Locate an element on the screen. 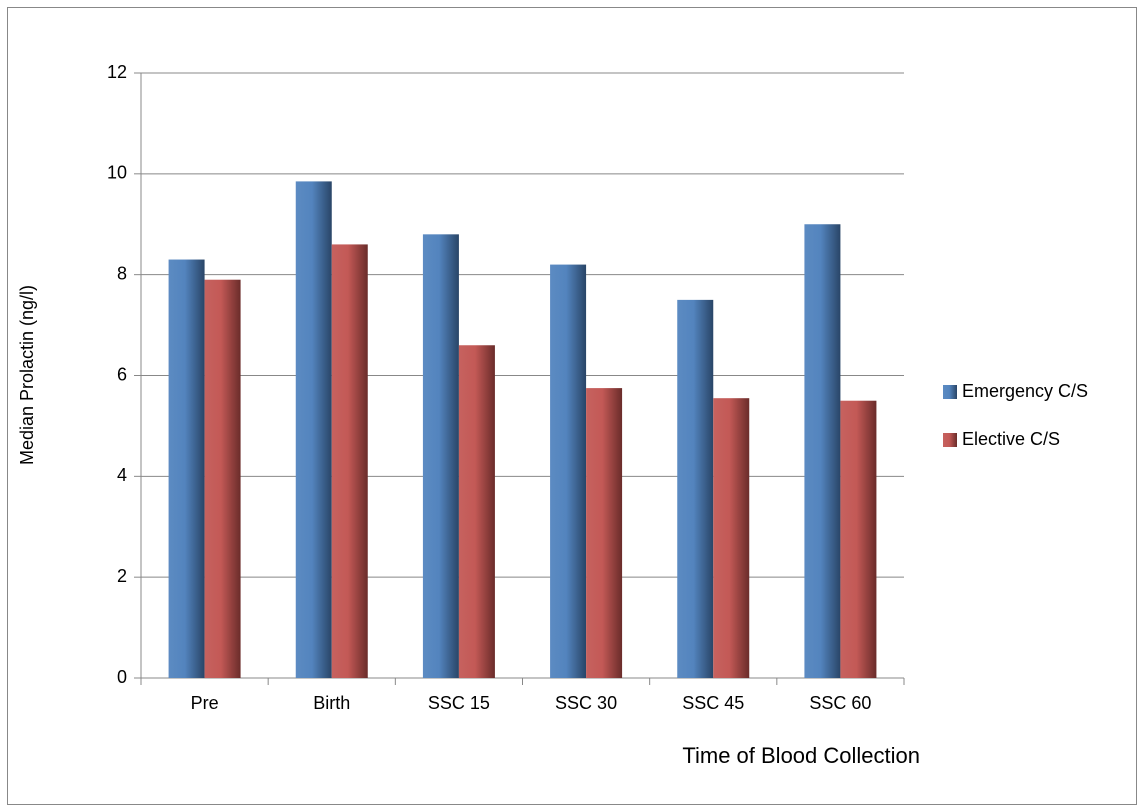  legend-label: Emergency C/S is located at coordinates (1025, 391).